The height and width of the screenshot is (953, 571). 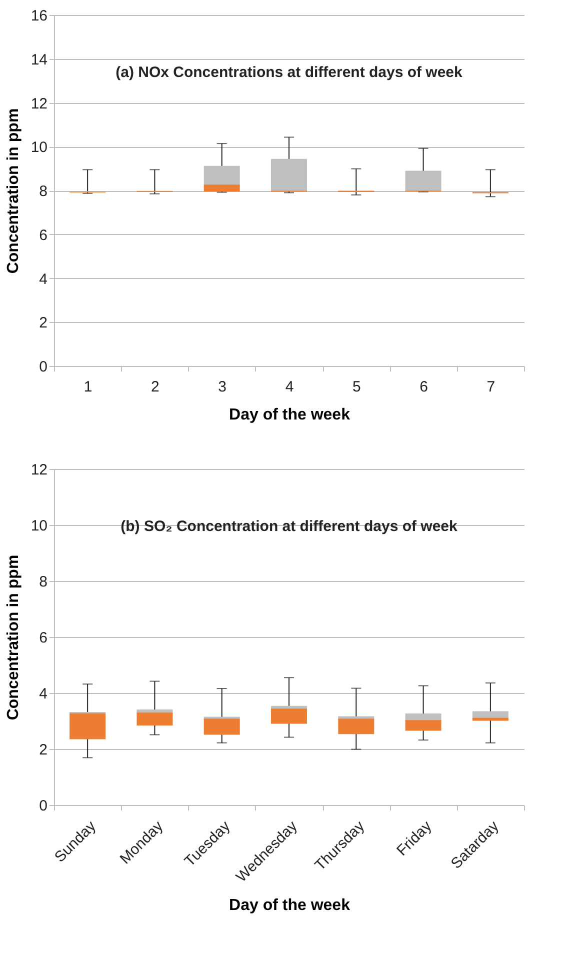 I want to click on text: (b) SO₂ Concentration at different days of week, so click(x=289, y=526).